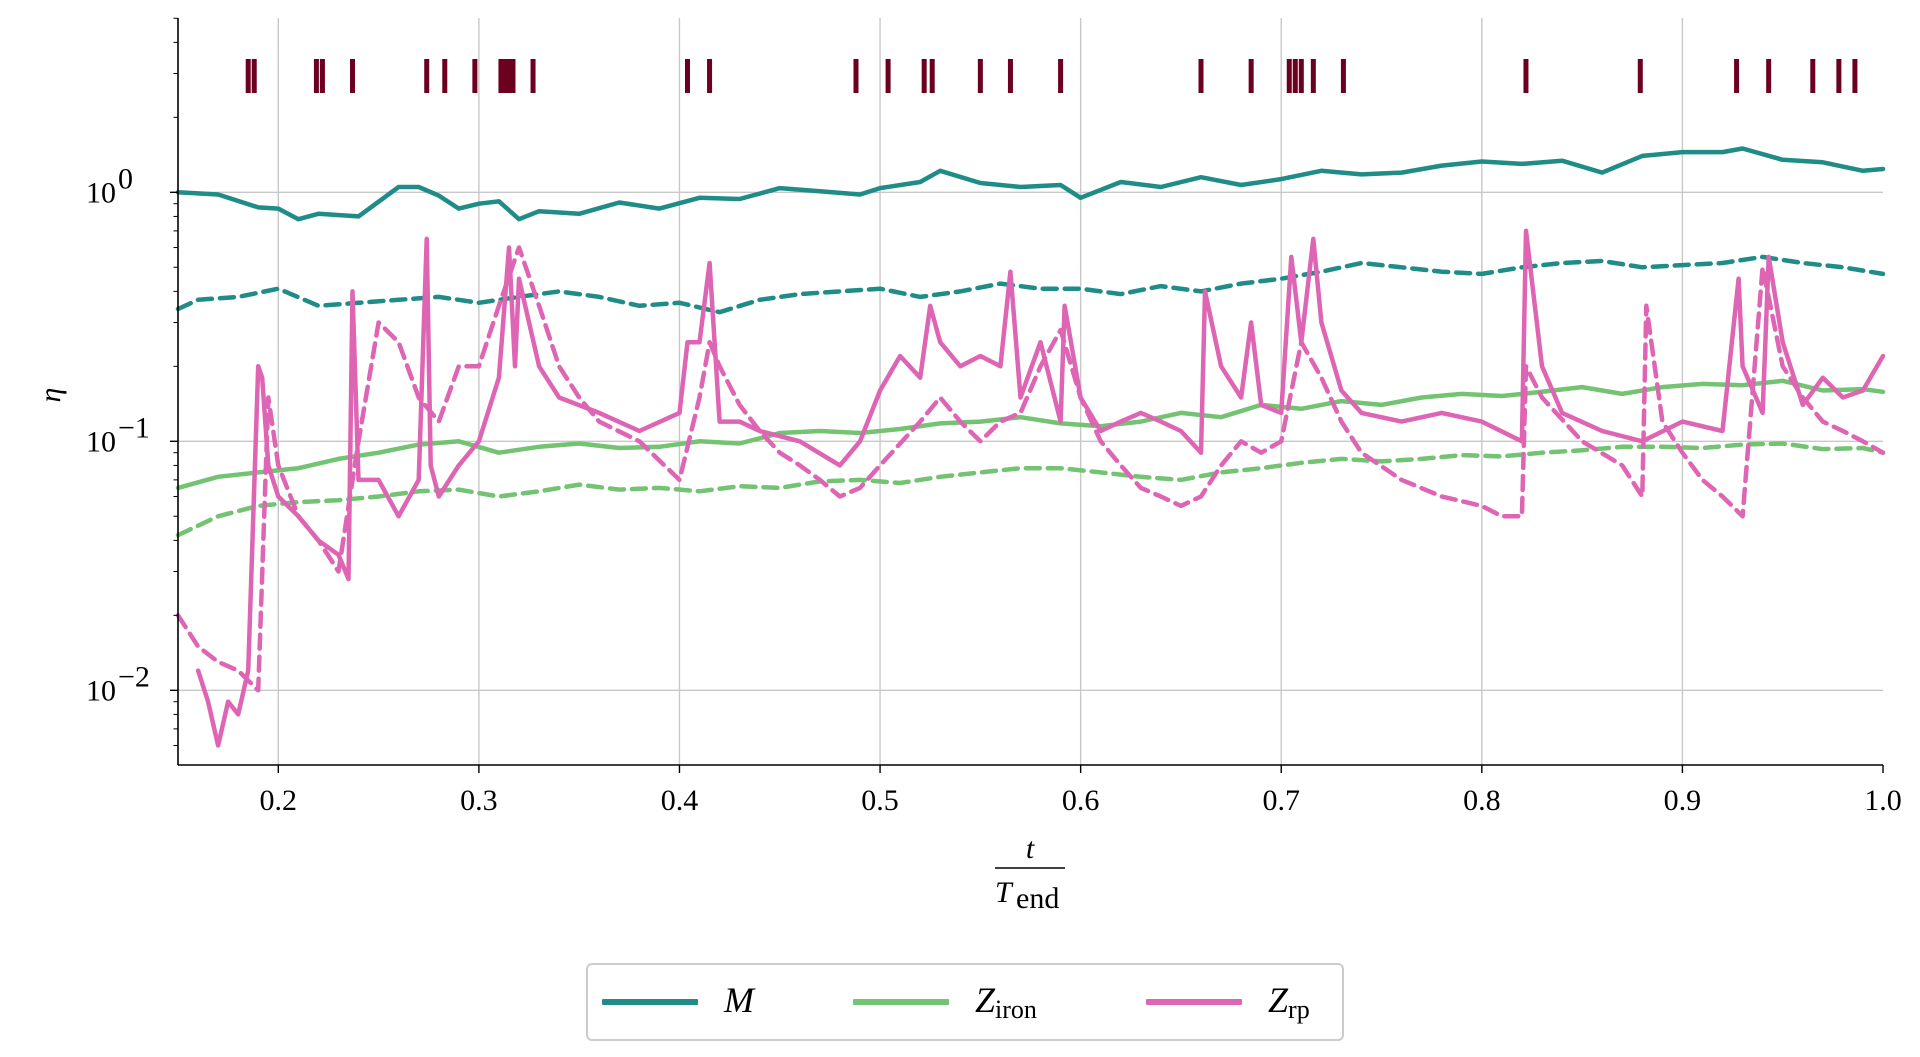 This screenshot has height=1057, width=1920. Describe the element at coordinates (1030, 848) in the screenshot. I see `x-axis-label-numerator: t` at that location.